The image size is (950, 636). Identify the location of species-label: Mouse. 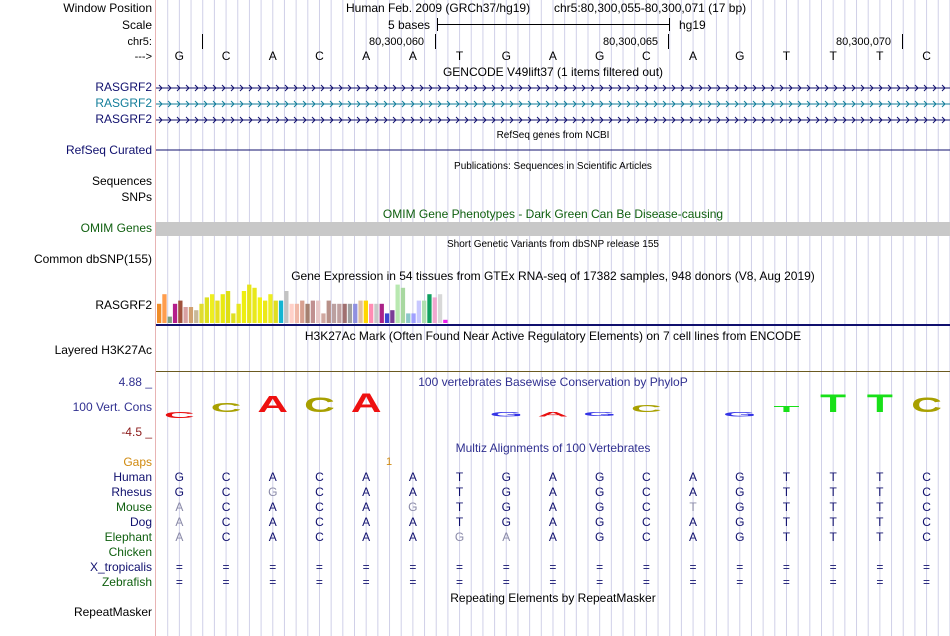
(133, 507).